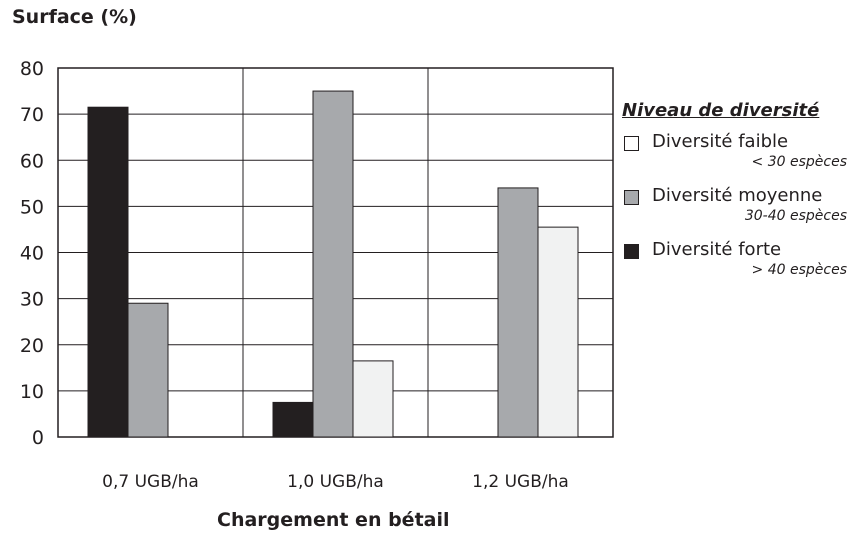 The image size is (862, 533). I want to click on legend-note: 30-40 espèces, so click(795, 216).